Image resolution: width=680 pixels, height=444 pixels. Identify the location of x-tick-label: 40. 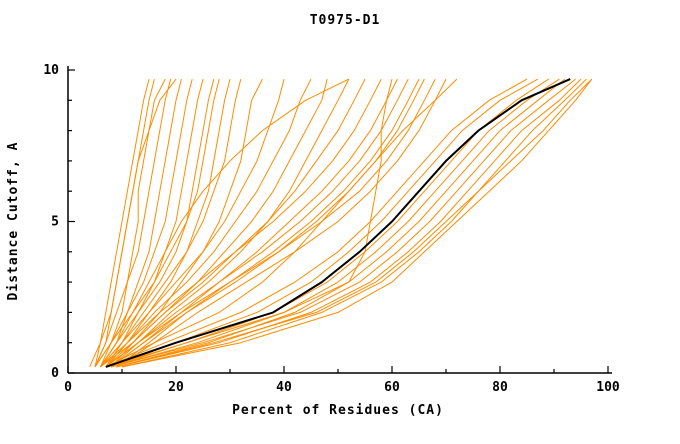
(284, 387).